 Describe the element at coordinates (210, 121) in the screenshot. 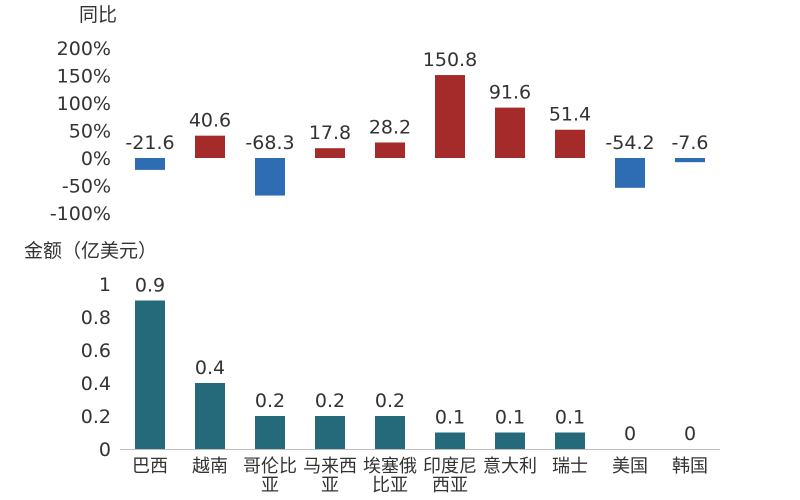

I see `yoy-value-label: 40.6` at that location.